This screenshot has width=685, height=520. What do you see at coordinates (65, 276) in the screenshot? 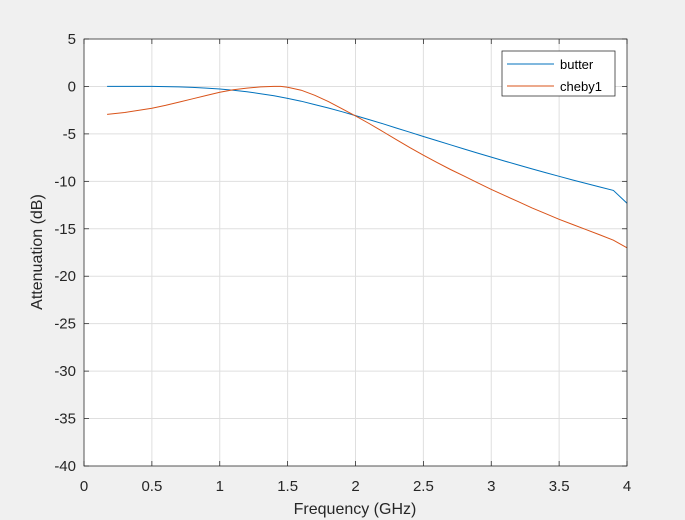
I see `y-tick-label: -20` at bounding box center [65, 276].